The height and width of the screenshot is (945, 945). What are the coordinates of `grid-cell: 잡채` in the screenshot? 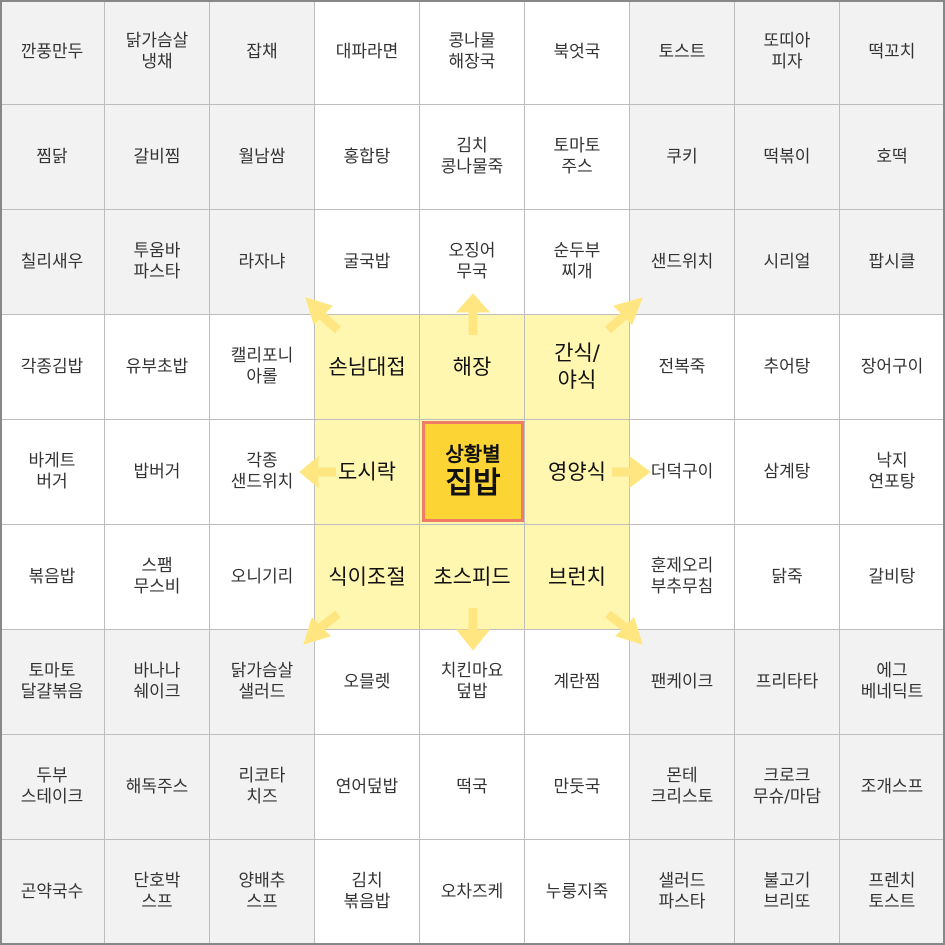 It's located at (262, 52).